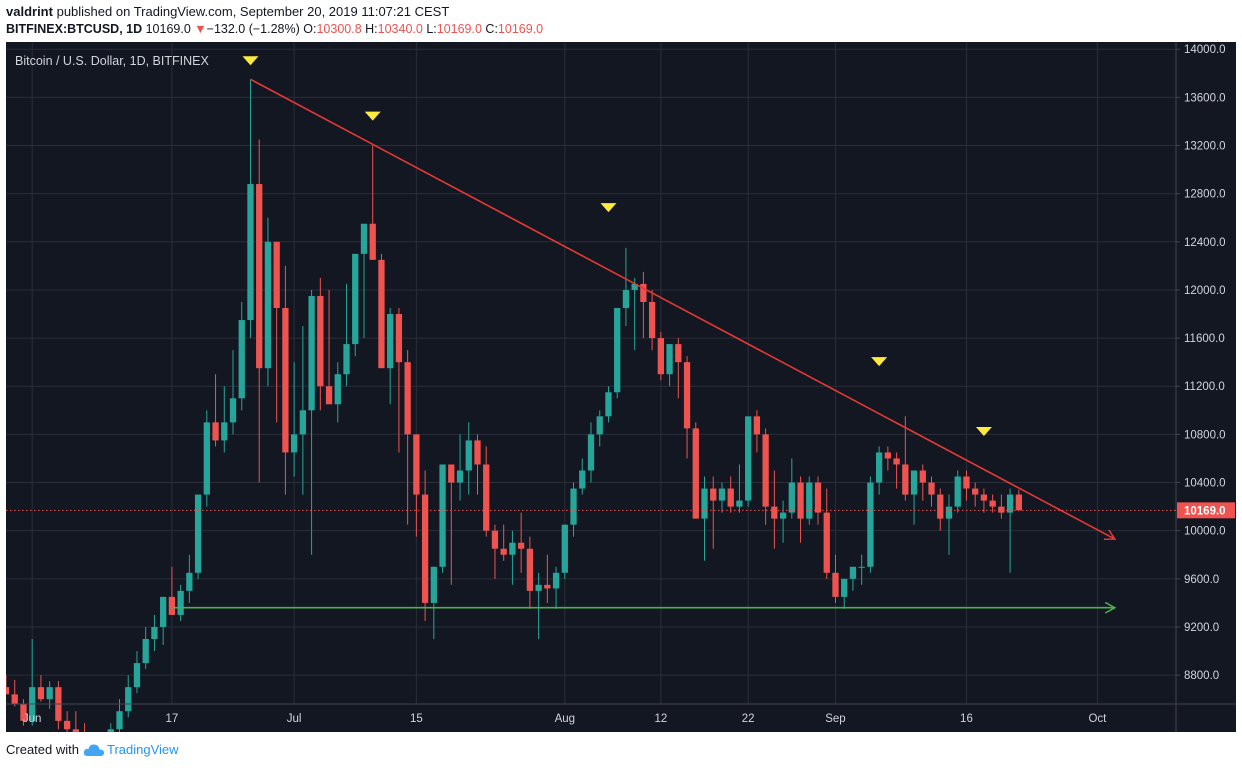  What do you see at coordinates (1204, 387) in the screenshot?
I see `y-tick-label: 11200.0` at bounding box center [1204, 387].